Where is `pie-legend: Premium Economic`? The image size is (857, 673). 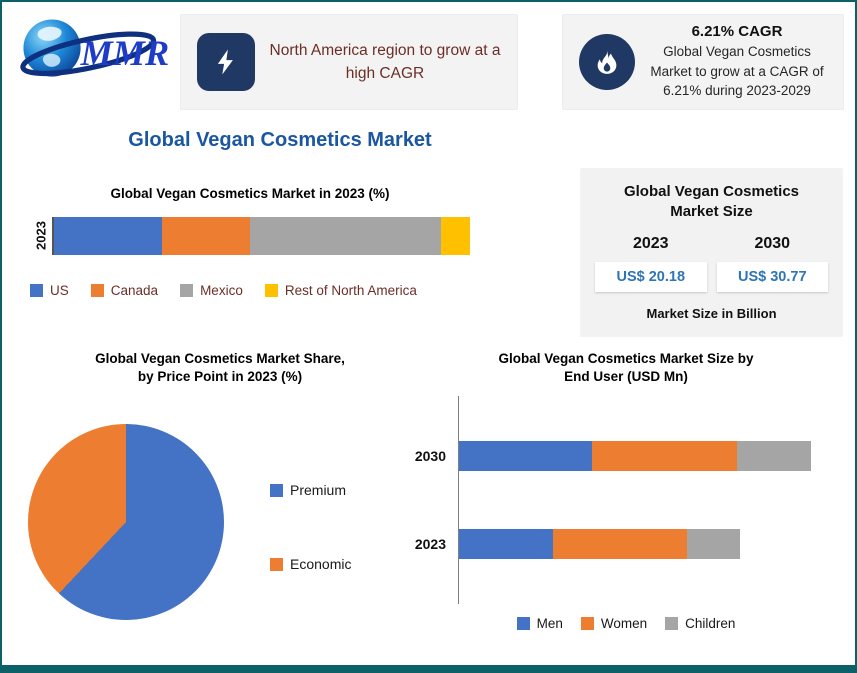 pie-legend: Premium Economic is located at coordinates (310, 551).